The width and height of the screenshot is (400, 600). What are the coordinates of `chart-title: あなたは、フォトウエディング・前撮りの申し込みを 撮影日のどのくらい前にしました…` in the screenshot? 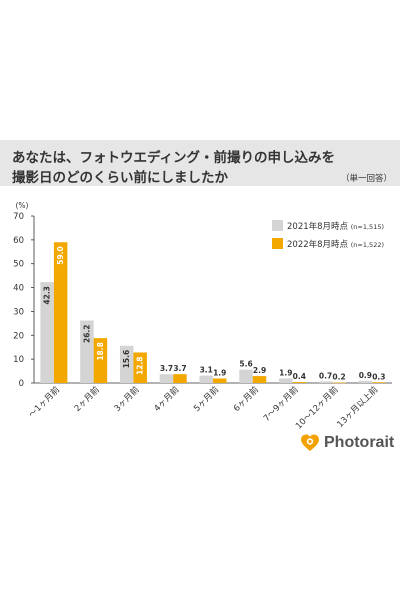 It's located at (174, 168).